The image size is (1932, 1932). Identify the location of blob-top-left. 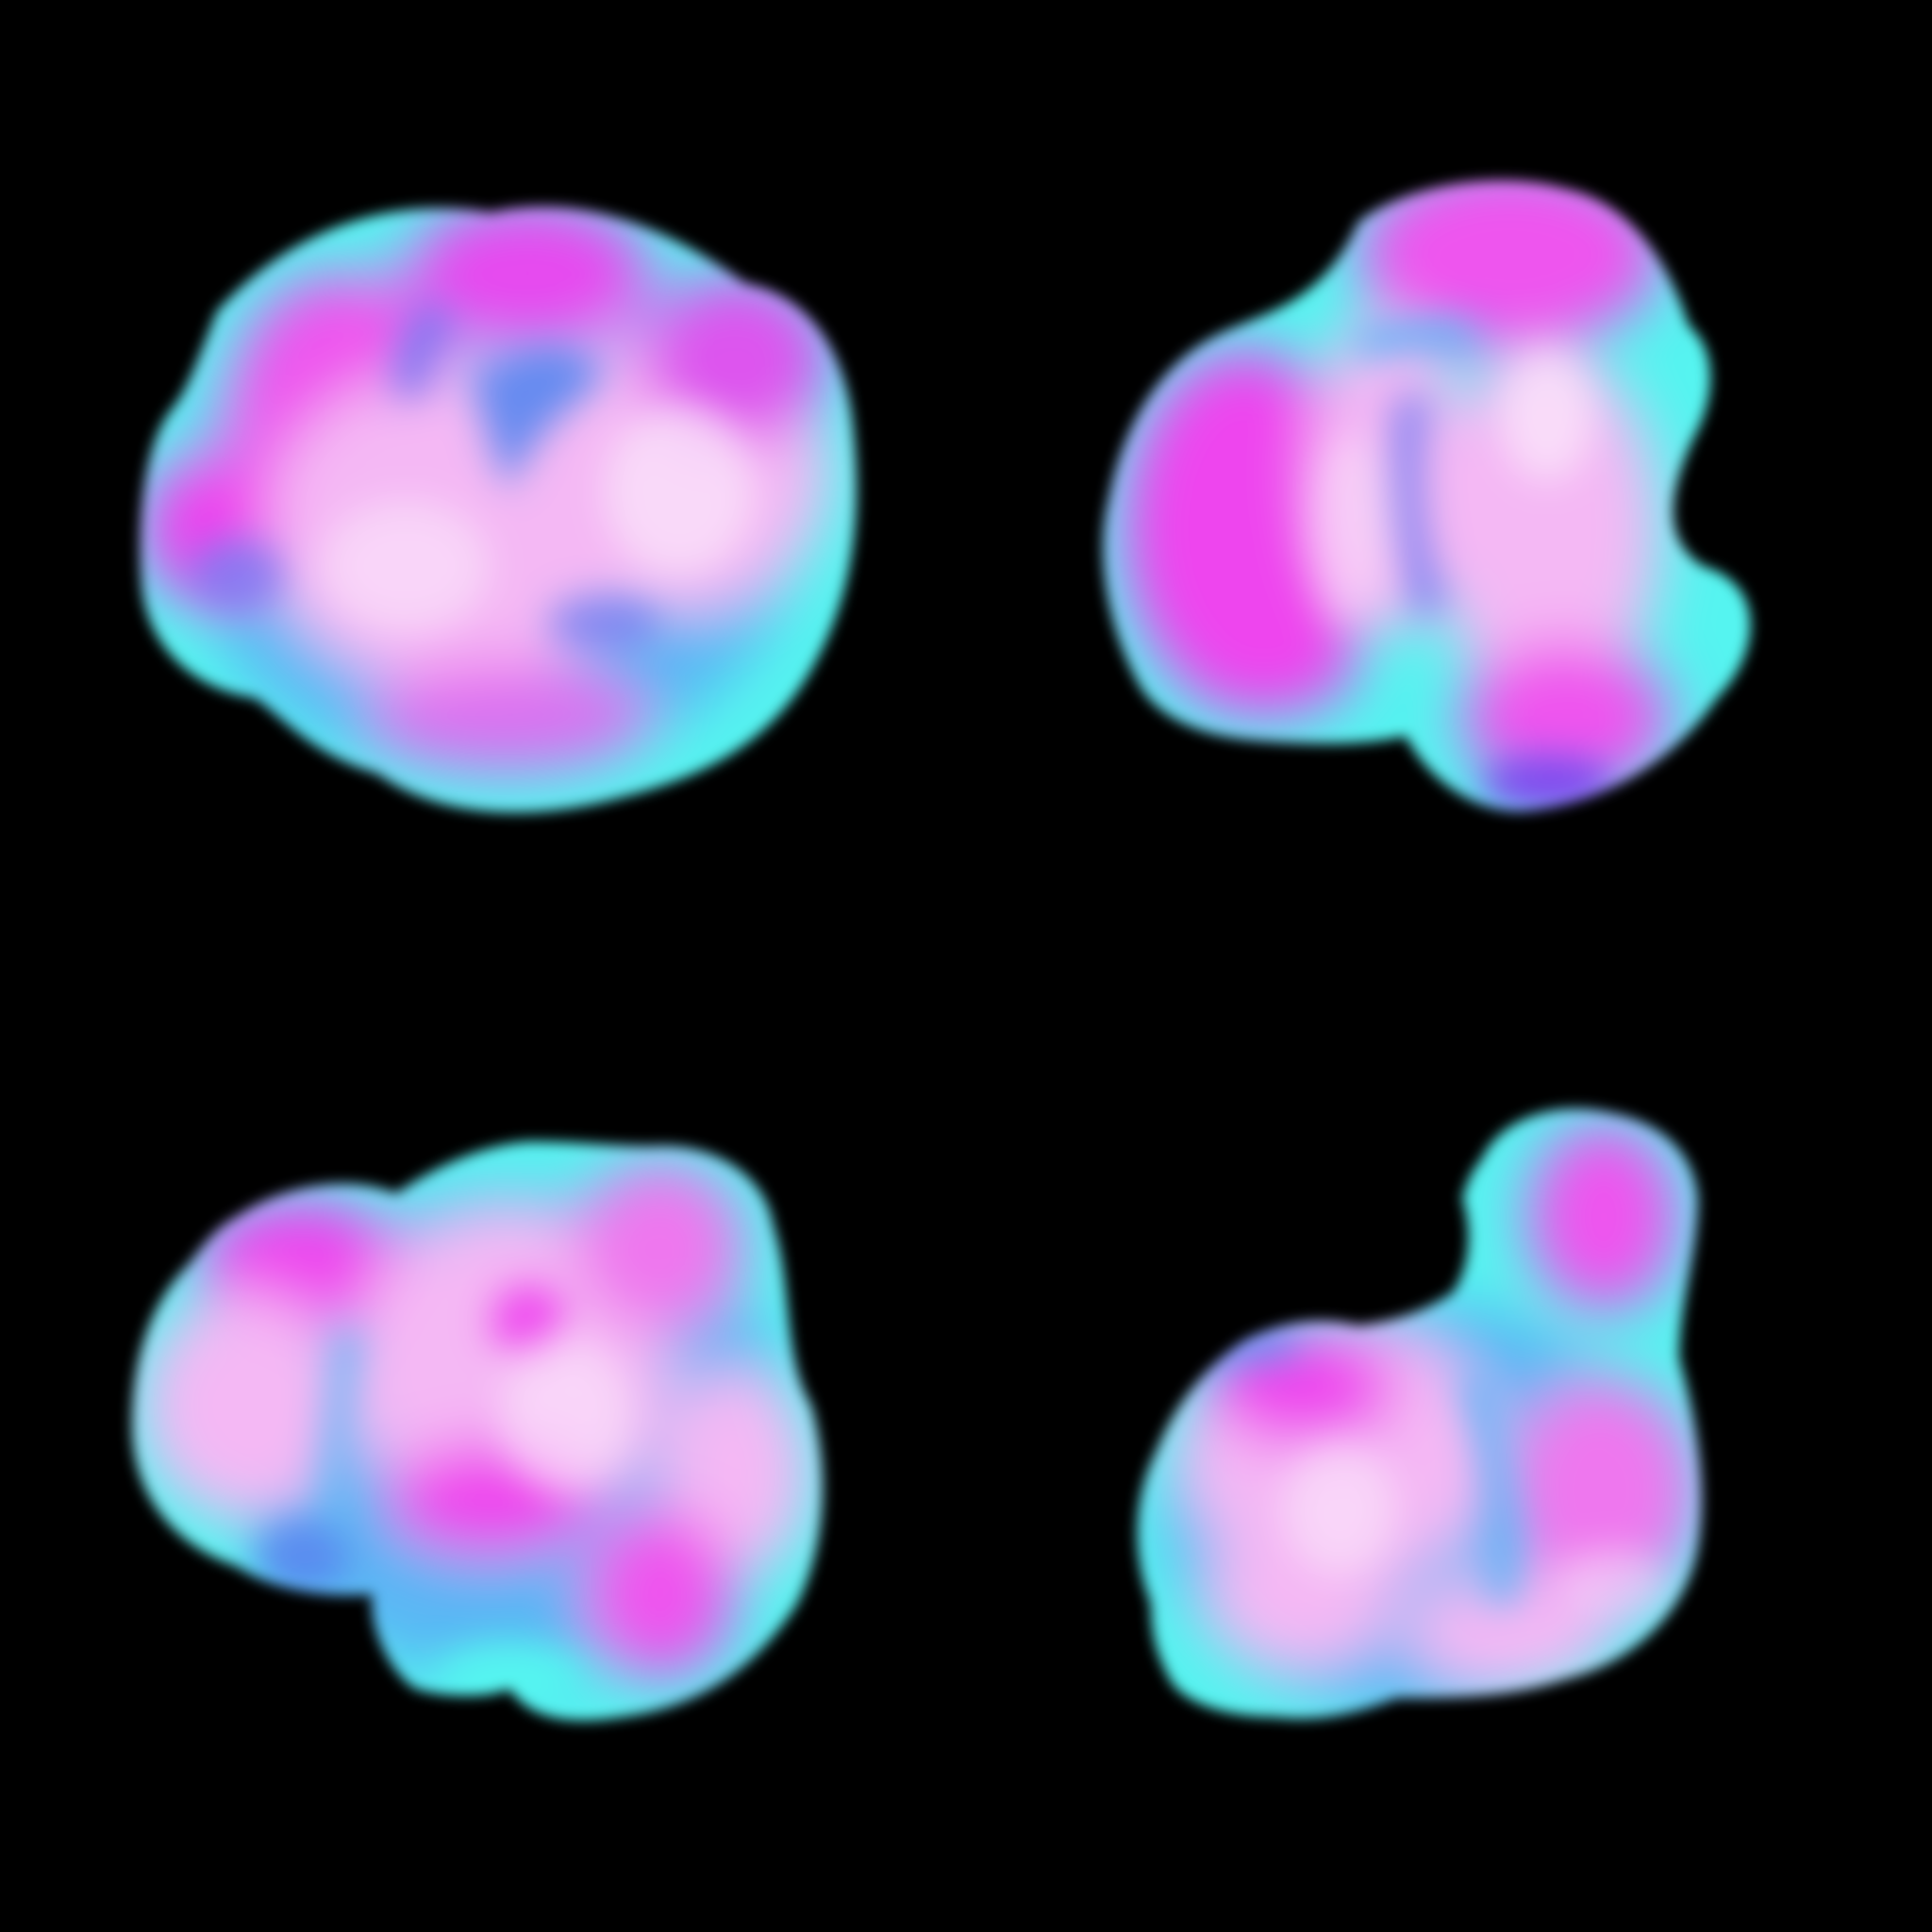
(499, 510).